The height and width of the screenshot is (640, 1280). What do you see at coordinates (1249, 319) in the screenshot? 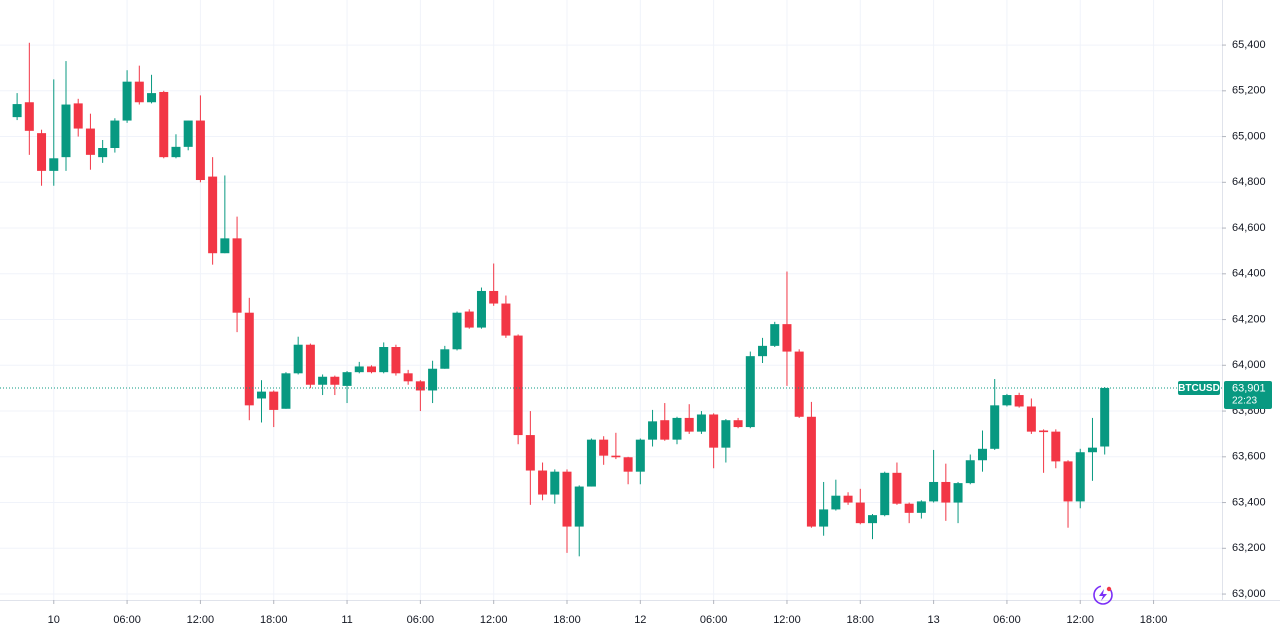
I see `y-tick-label: 64,200` at bounding box center [1249, 319].